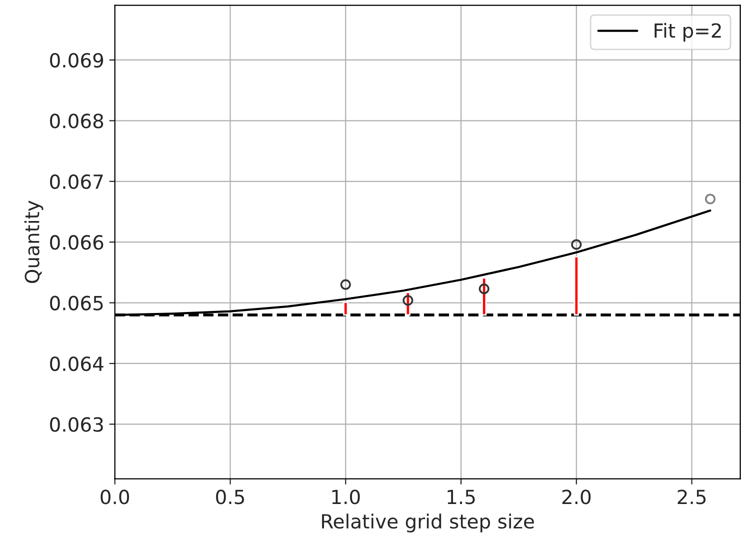  What do you see at coordinates (115, 497) in the screenshot?
I see `x-tick-label: 0.0` at bounding box center [115, 497].